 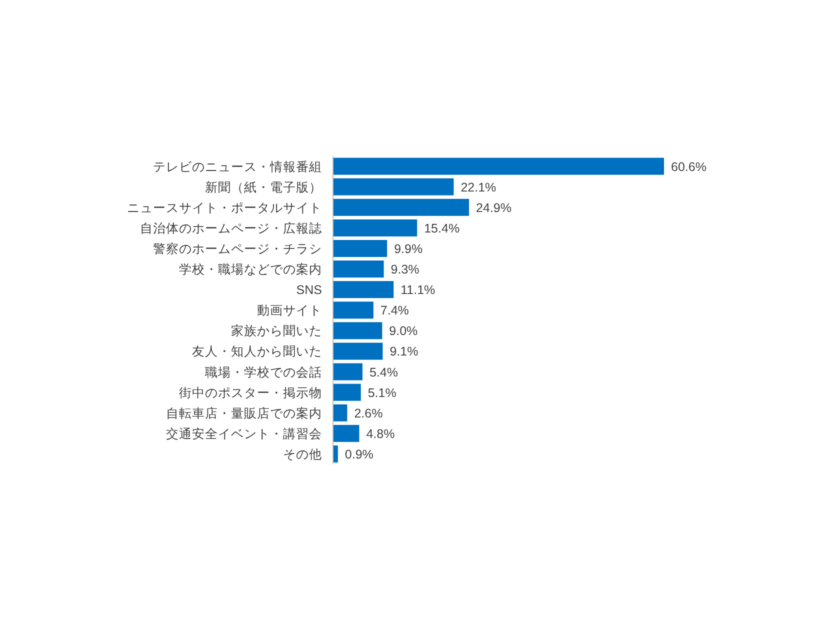 What do you see at coordinates (383, 372) in the screenshot?
I see `data-label: 5.4%` at bounding box center [383, 372].